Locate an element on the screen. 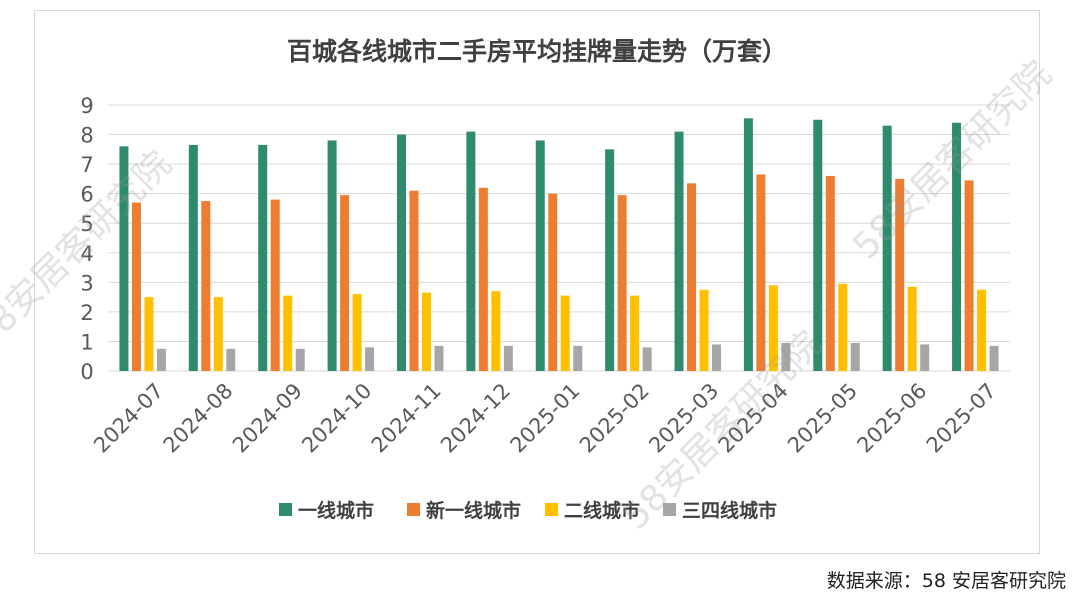 This screenshot has height=597, width=1080. x-tick-label: 2025-01 is located at coordinates (545, 418).